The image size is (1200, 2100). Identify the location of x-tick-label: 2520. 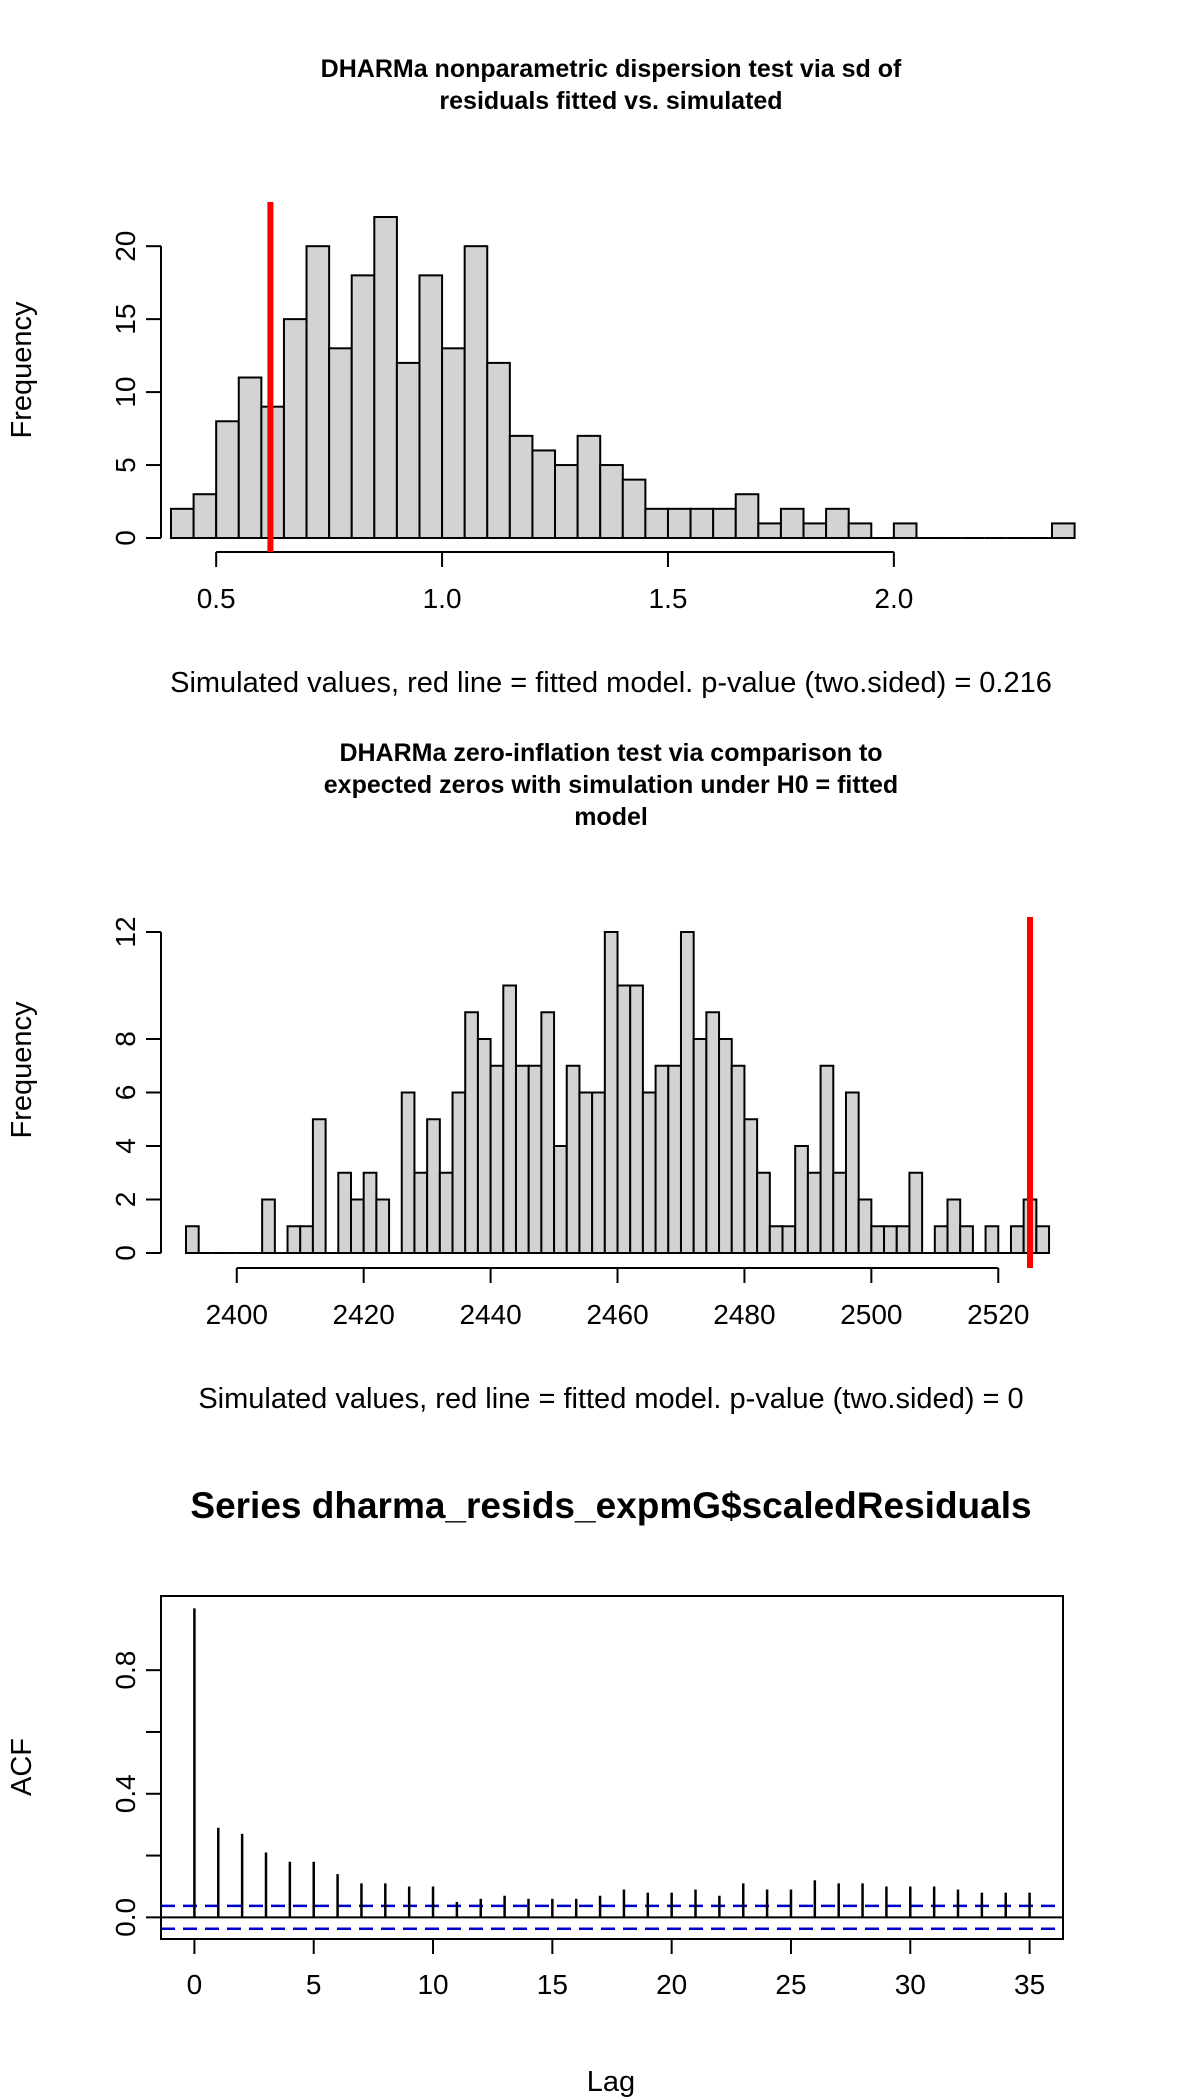
(998, 1314).